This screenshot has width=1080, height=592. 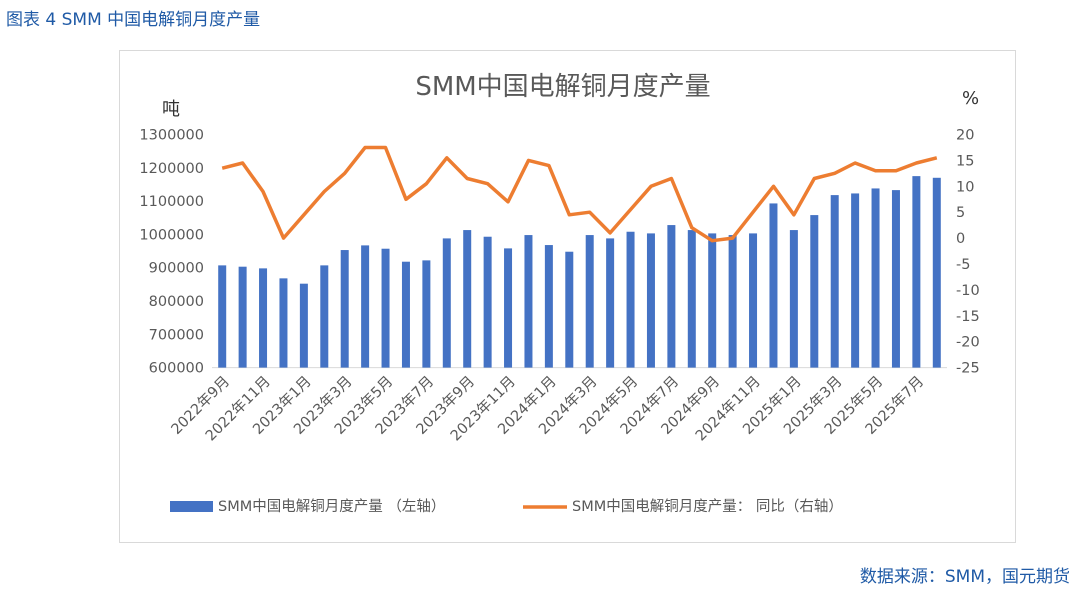 I want to click on y-right-tick-label: 0, so click(x=960, y=239).